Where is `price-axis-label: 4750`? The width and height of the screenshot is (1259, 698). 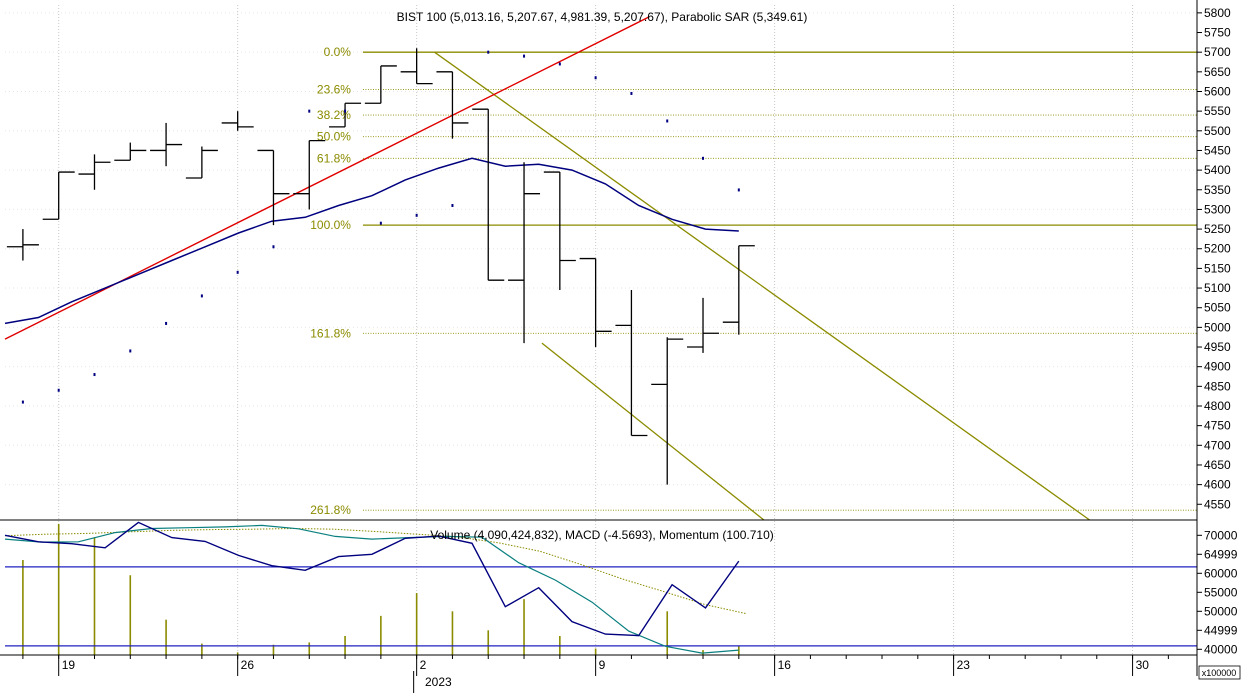
price-axis-label: 4750 is located at coordinates (1217, 426).